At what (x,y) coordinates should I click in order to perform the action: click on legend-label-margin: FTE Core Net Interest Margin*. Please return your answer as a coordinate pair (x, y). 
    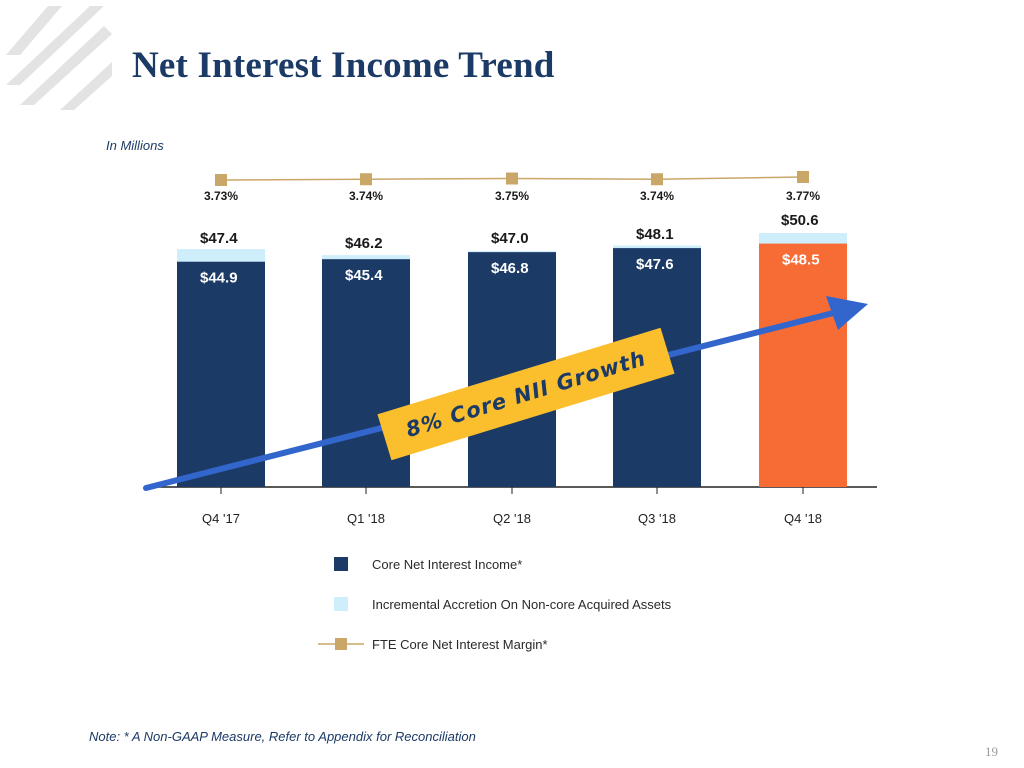
    Looking at the image, I should click on (460, 644).